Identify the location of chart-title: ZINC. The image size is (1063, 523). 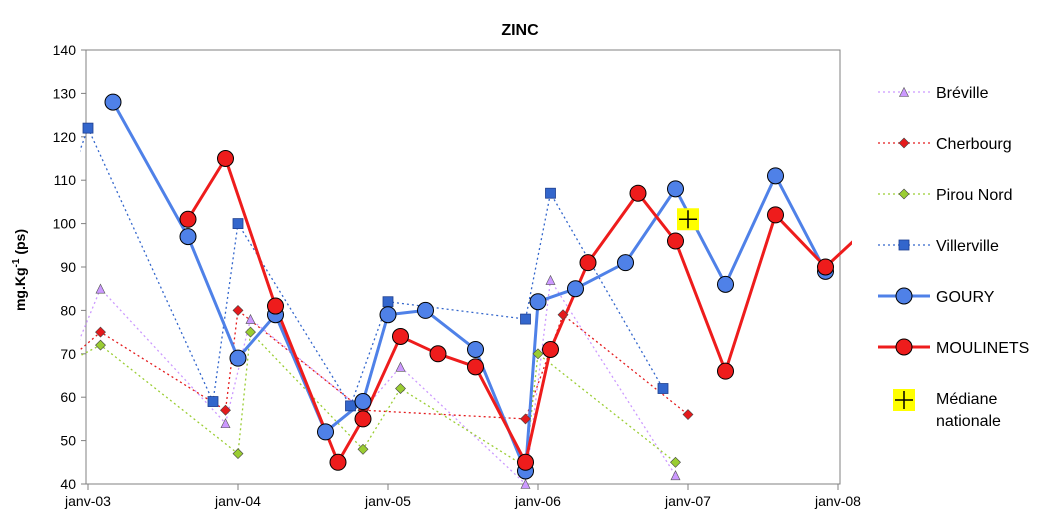
(520, 30).